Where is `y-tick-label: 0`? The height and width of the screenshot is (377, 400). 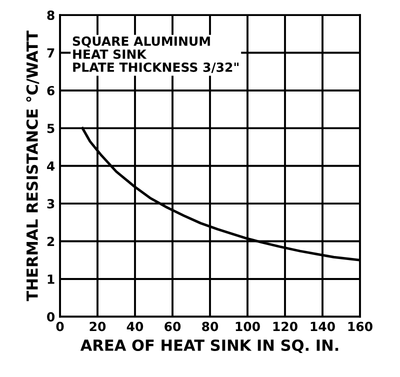
y-tick-label: 0 is located at coordinates (51, 317).